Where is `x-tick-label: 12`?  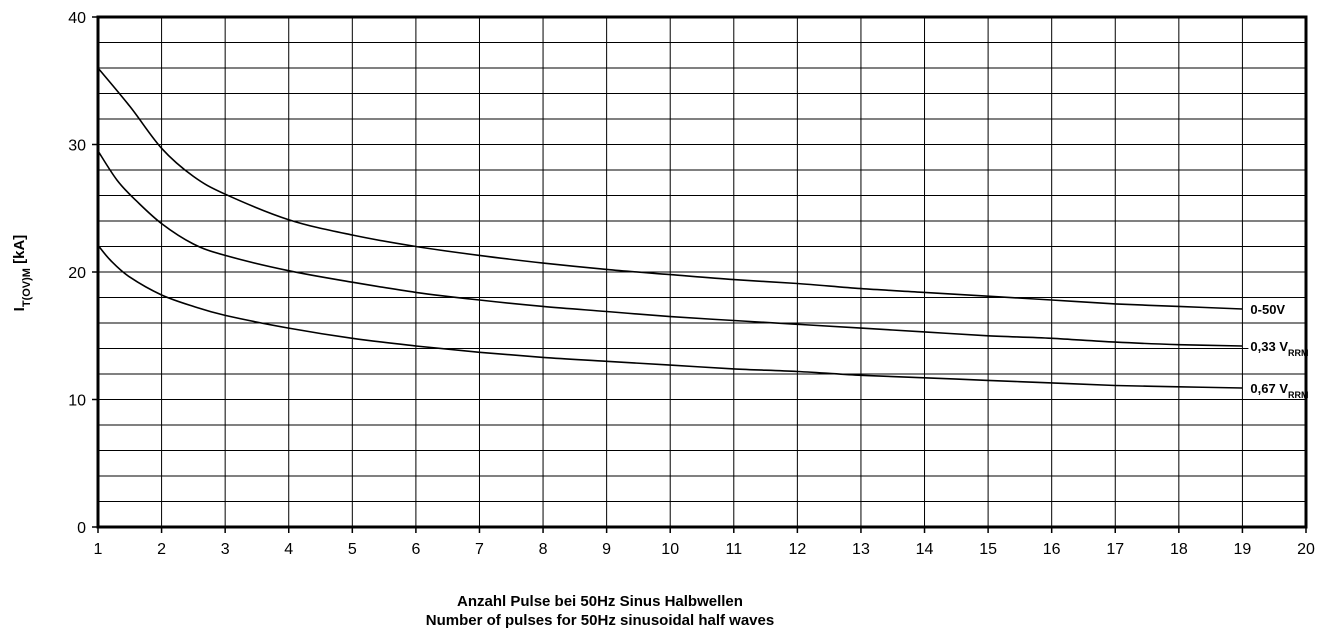 x-tick-label: 12 is located at coordinates (797, 549).